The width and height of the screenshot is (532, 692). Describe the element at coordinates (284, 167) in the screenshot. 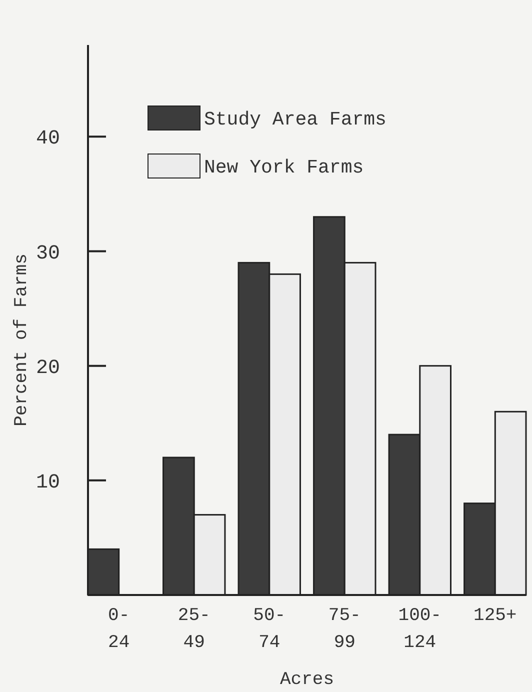

I see `legend-label: New York Farms` at that location.